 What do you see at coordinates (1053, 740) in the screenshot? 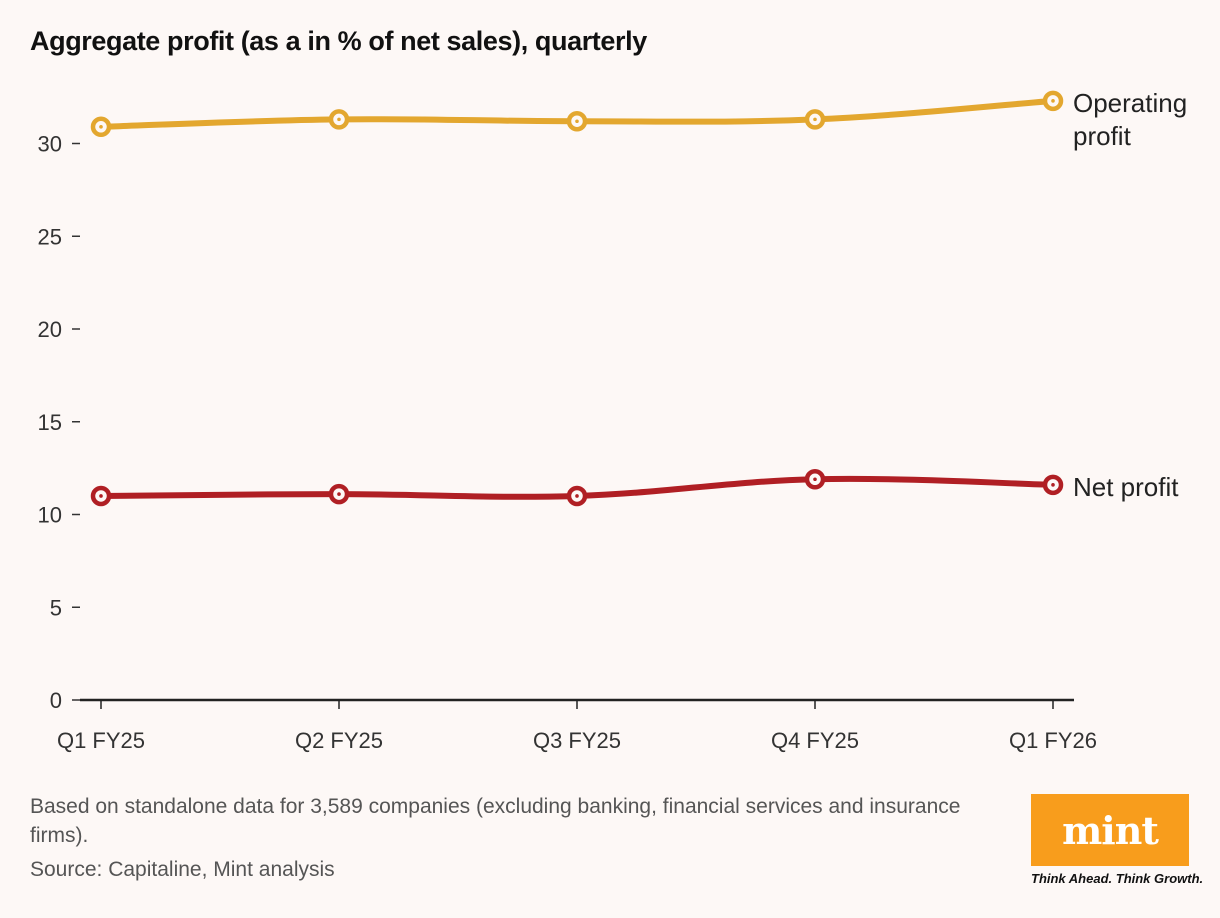
I see `x-tick-label: Q1 FY26` at bounding box center [1053, 740].